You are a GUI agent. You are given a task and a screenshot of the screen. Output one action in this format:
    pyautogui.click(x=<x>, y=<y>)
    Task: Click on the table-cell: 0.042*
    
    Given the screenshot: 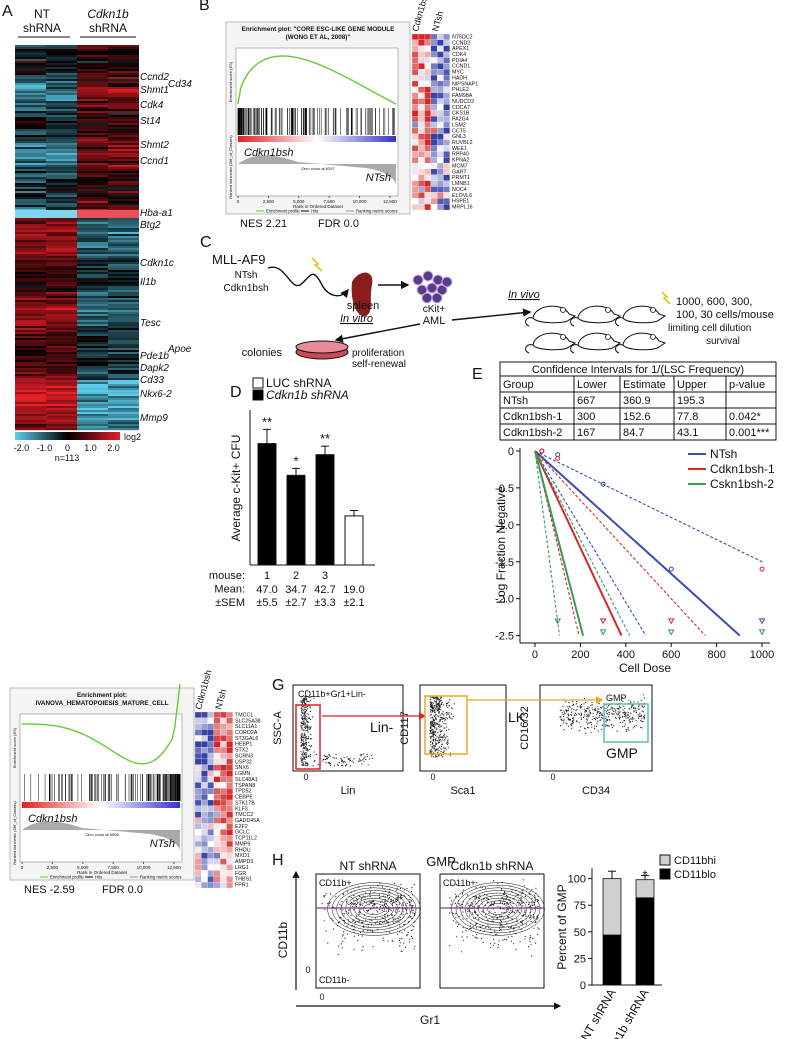 What is the action you would take?
    pyautogui.click(x=745, y=417)
    